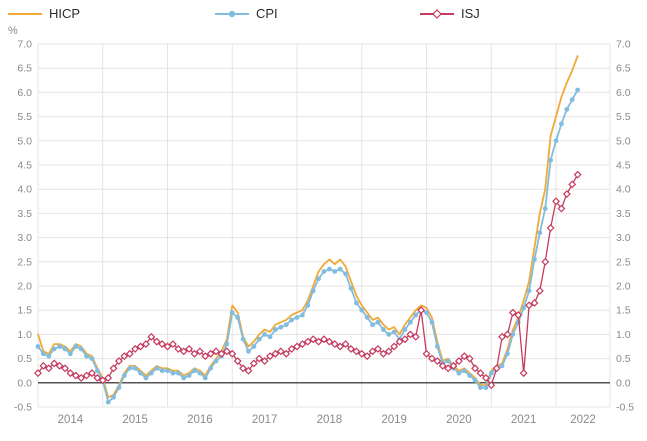 The image size is (647, 441). Describe the element at coordinates (459, 420) in the screenshot. I see `svg-text: 2020` at that location.